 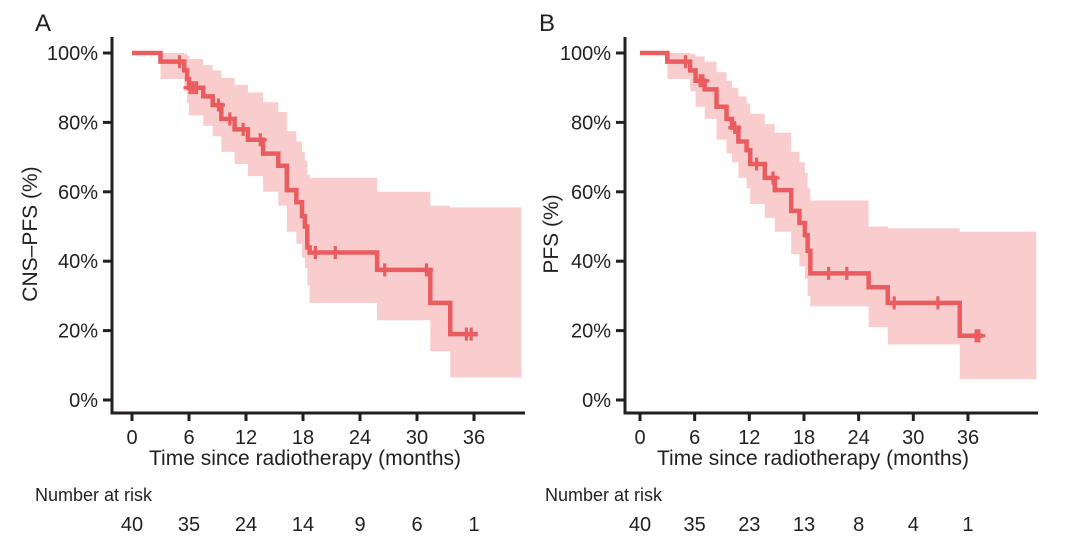 I want to click on risk-count: 14, so click(x=303, y=525).